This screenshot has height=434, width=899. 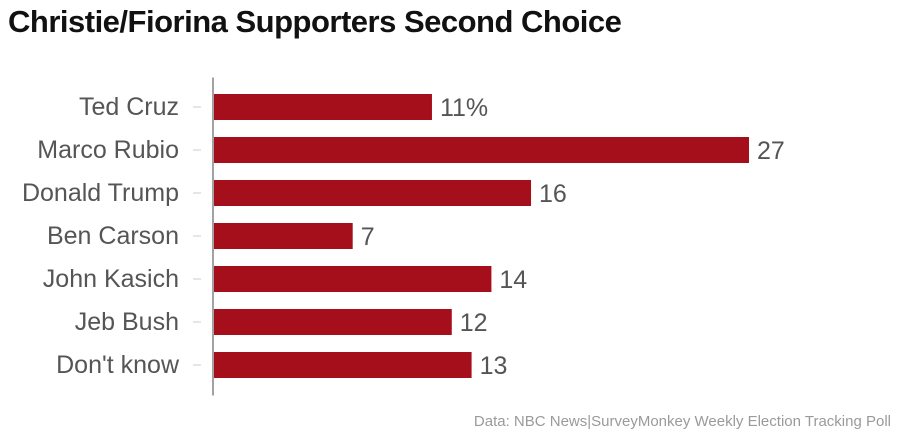 What do you see at coordinates (771, 151) in the screenshot?
I see `value-label: 27` at bounding box center [771, 151].